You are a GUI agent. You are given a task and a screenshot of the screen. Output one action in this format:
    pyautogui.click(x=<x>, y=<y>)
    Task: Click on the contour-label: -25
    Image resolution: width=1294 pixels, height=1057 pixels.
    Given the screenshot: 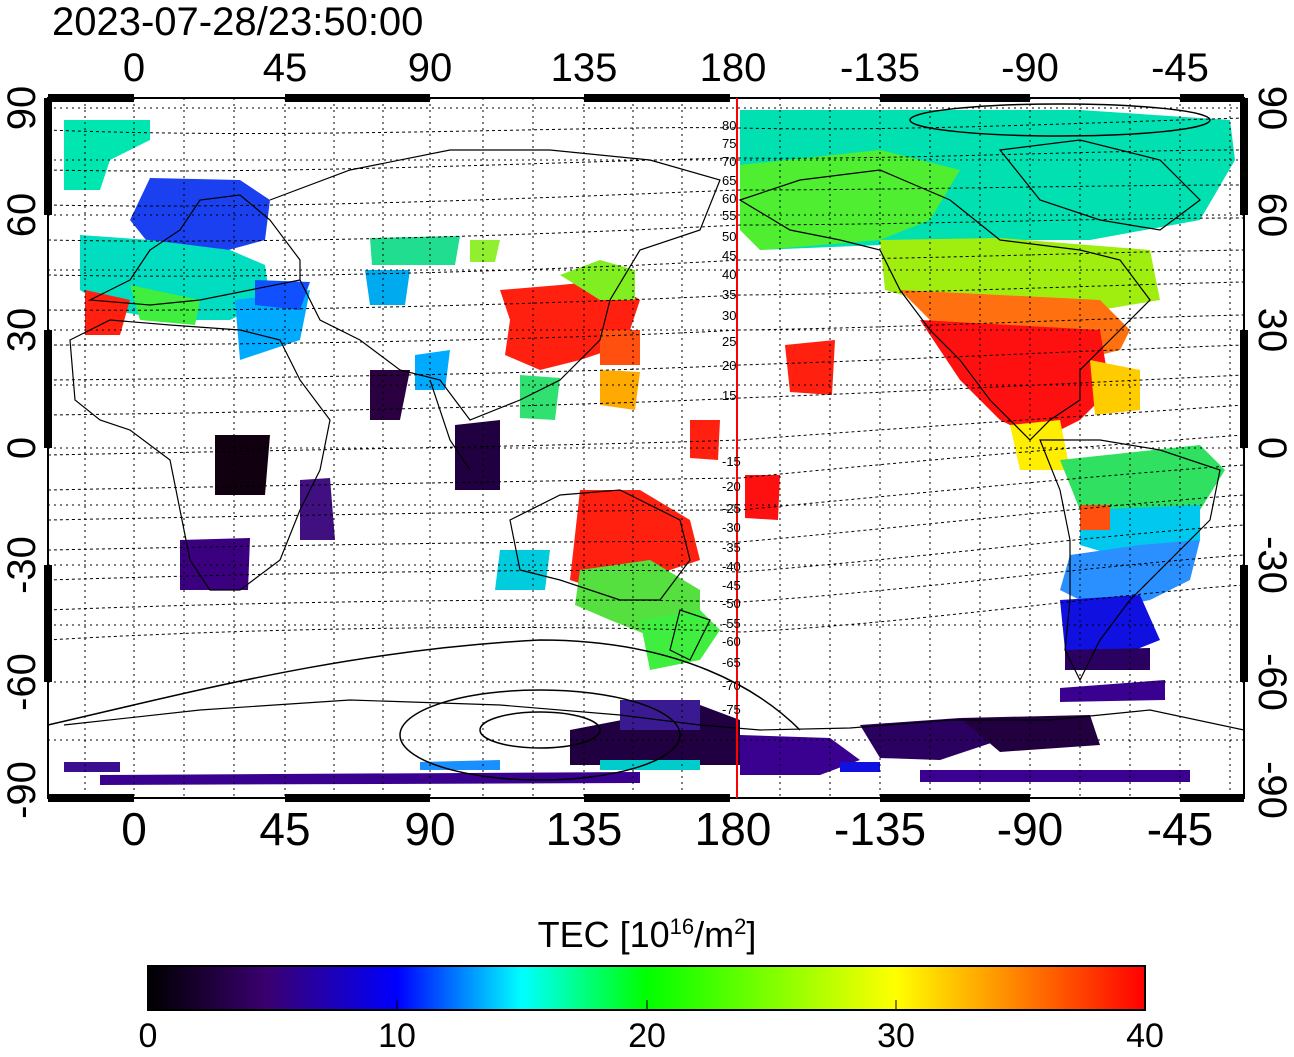 What is the action you would take?
    pyautogui.click(x=731, y=508)
    